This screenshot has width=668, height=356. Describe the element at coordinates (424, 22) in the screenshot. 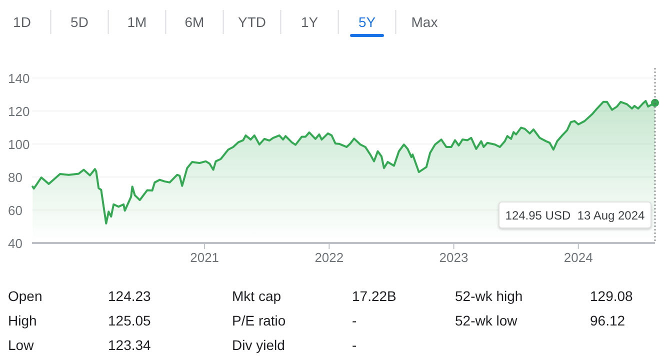

I see `category-label: Max` at that location.